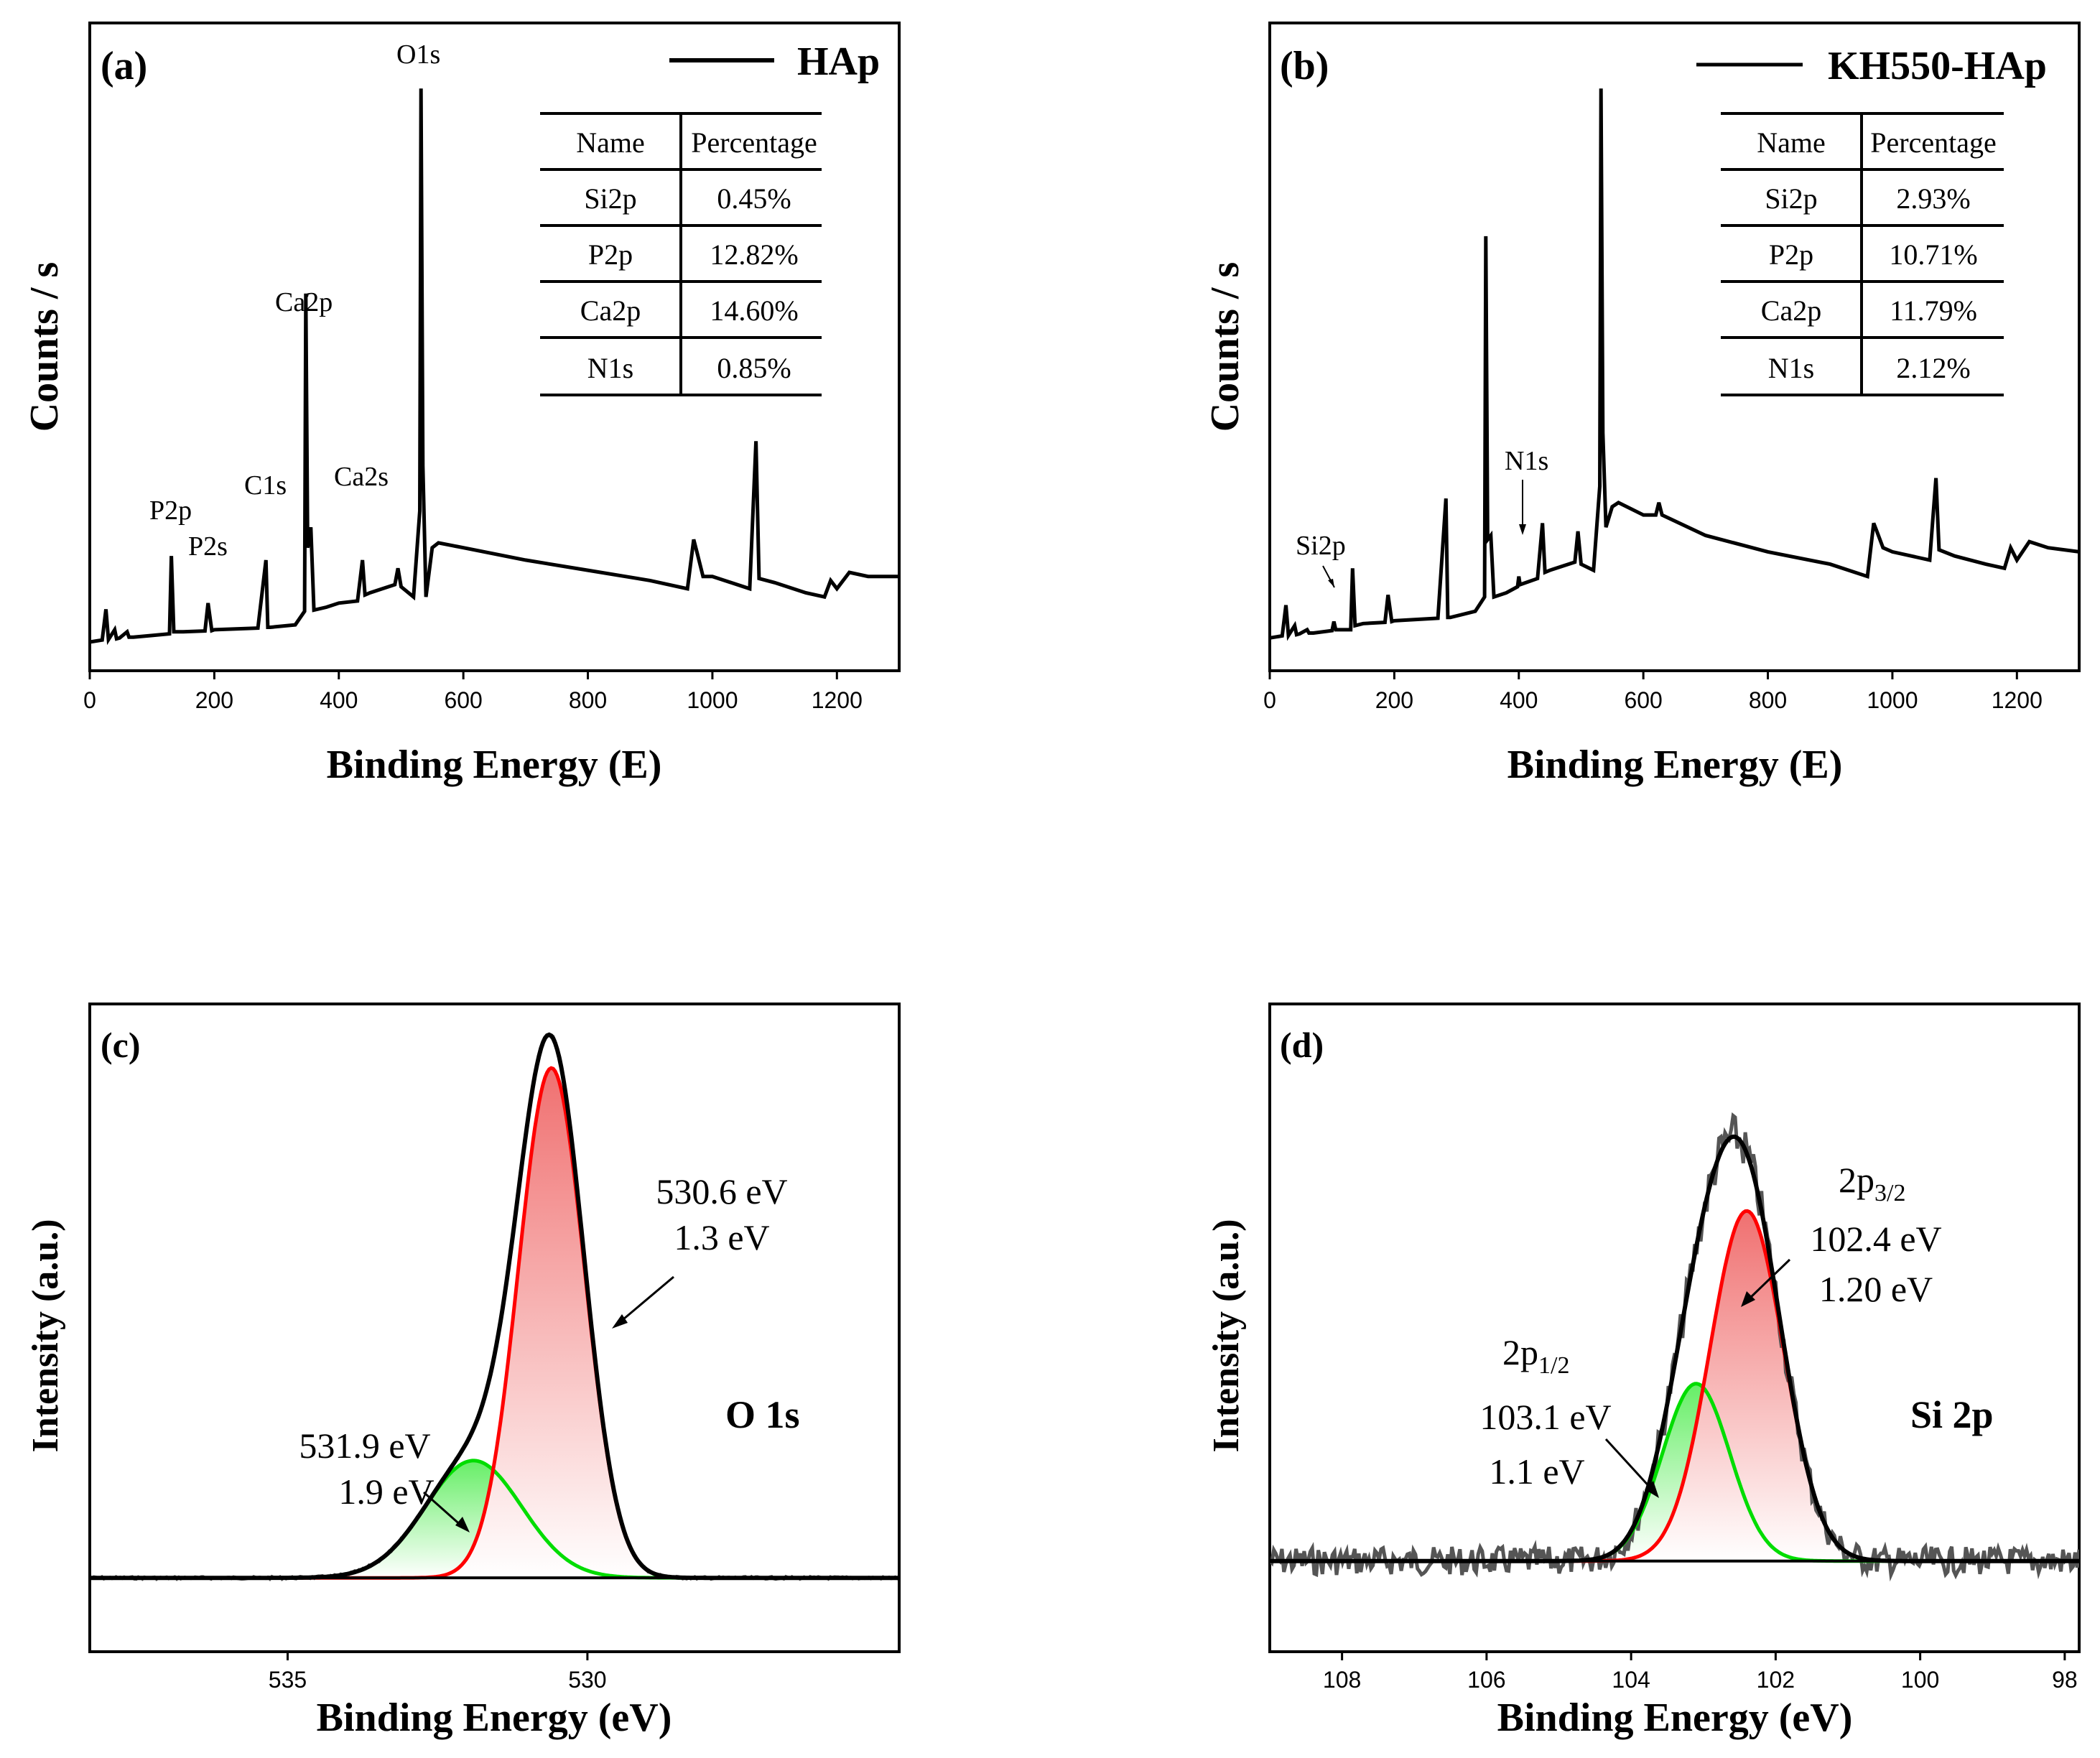  Describe the element at coordinates (1486, 1680) in the screenshot. I see `x-tick-label: 106` at that location.